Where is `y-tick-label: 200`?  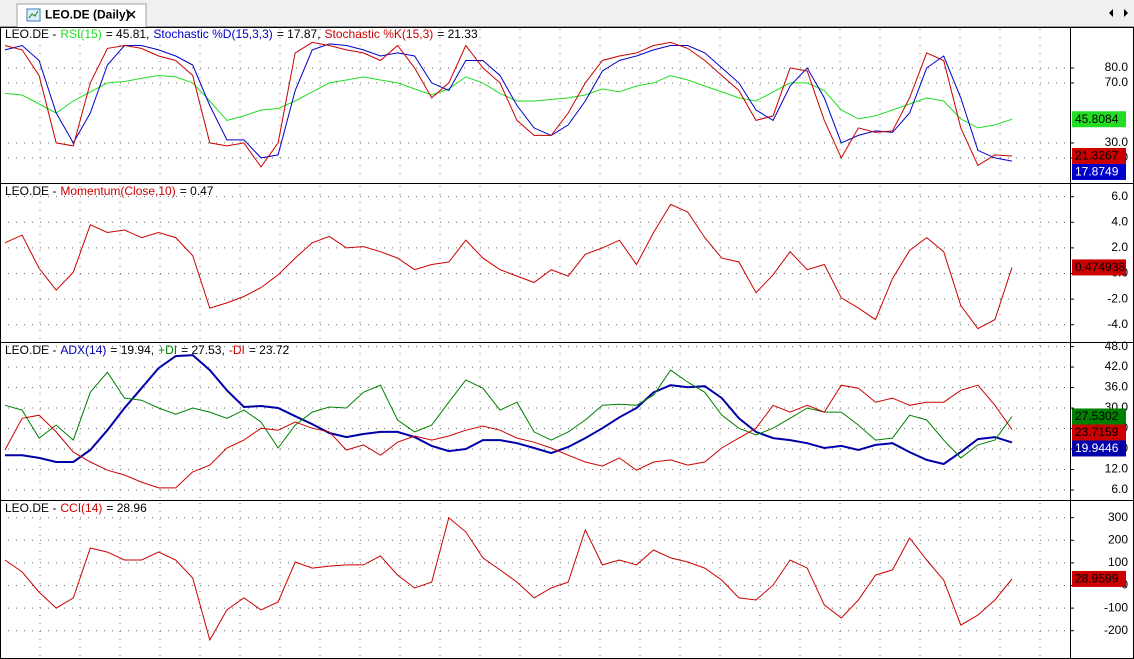 y-tick-label: 200 is located at coordinates (1118, 539).